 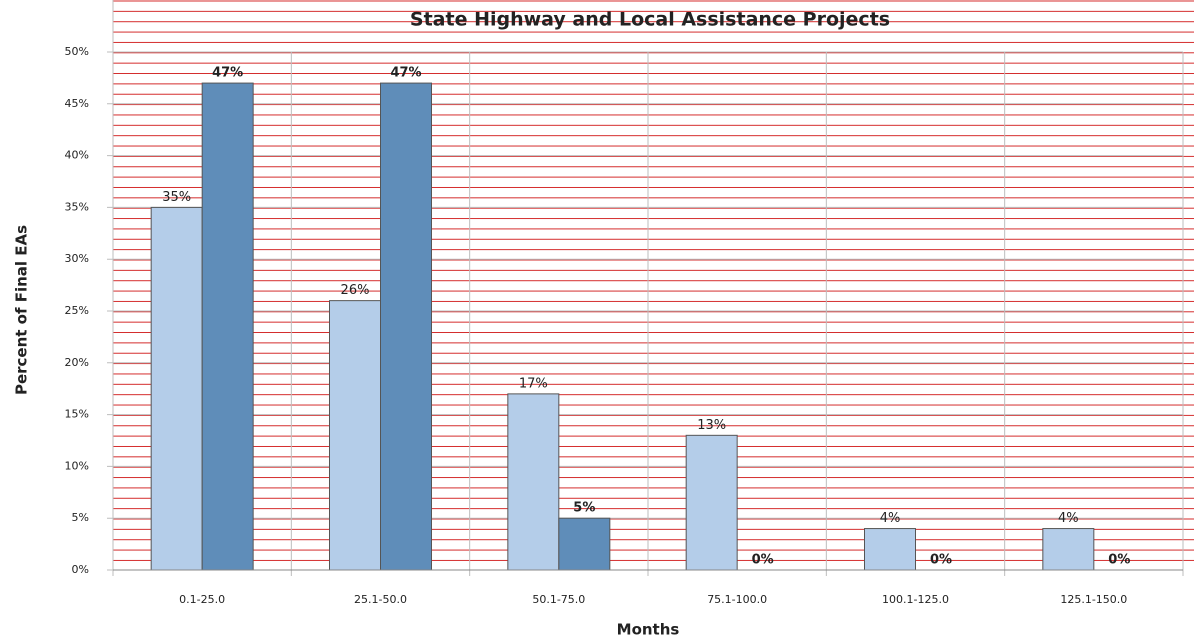 I want to click on y-tick-label: 30%, so click(x=77, y=258).